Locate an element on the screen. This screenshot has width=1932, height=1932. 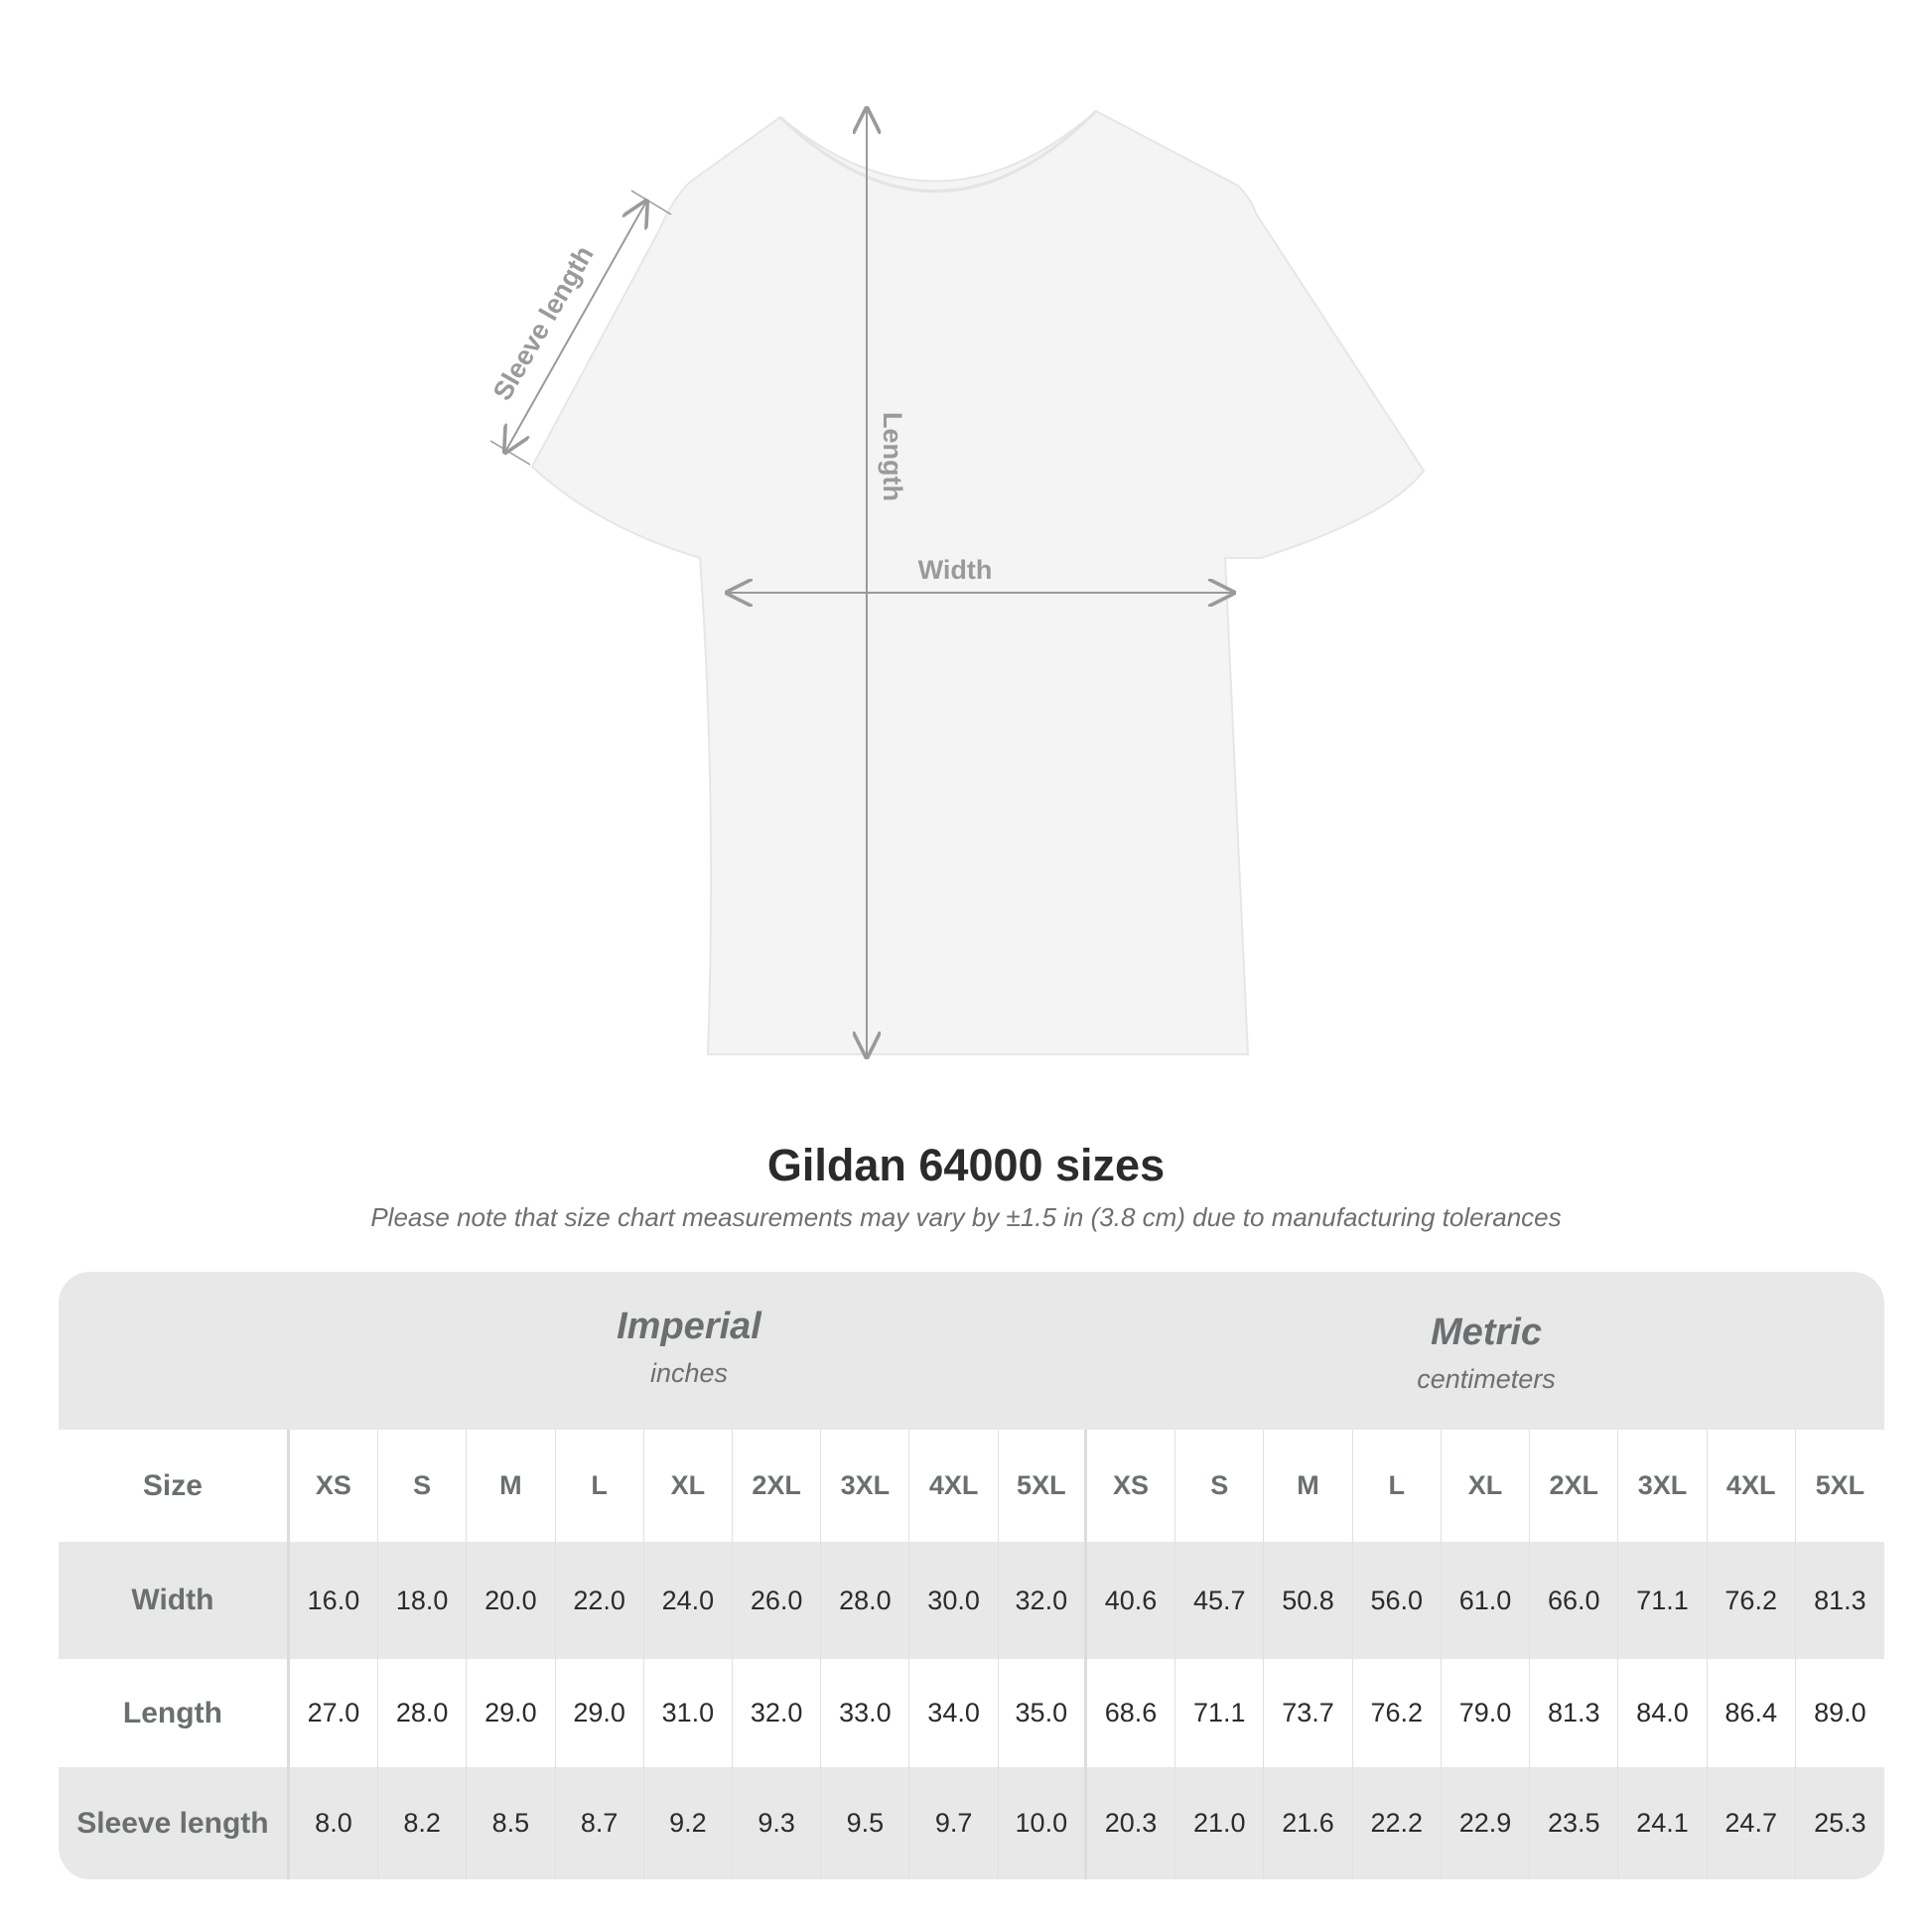
metric-size-header: M is located at coordinates (1308, 1486).